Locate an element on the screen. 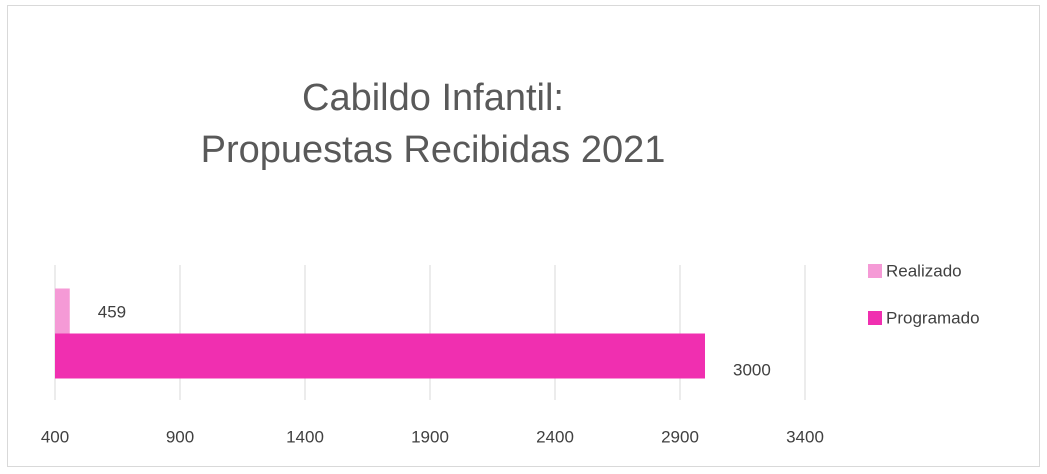 The image size is (1047, 474). x-tick-label: 1400 is located at coordinates (305, 436).